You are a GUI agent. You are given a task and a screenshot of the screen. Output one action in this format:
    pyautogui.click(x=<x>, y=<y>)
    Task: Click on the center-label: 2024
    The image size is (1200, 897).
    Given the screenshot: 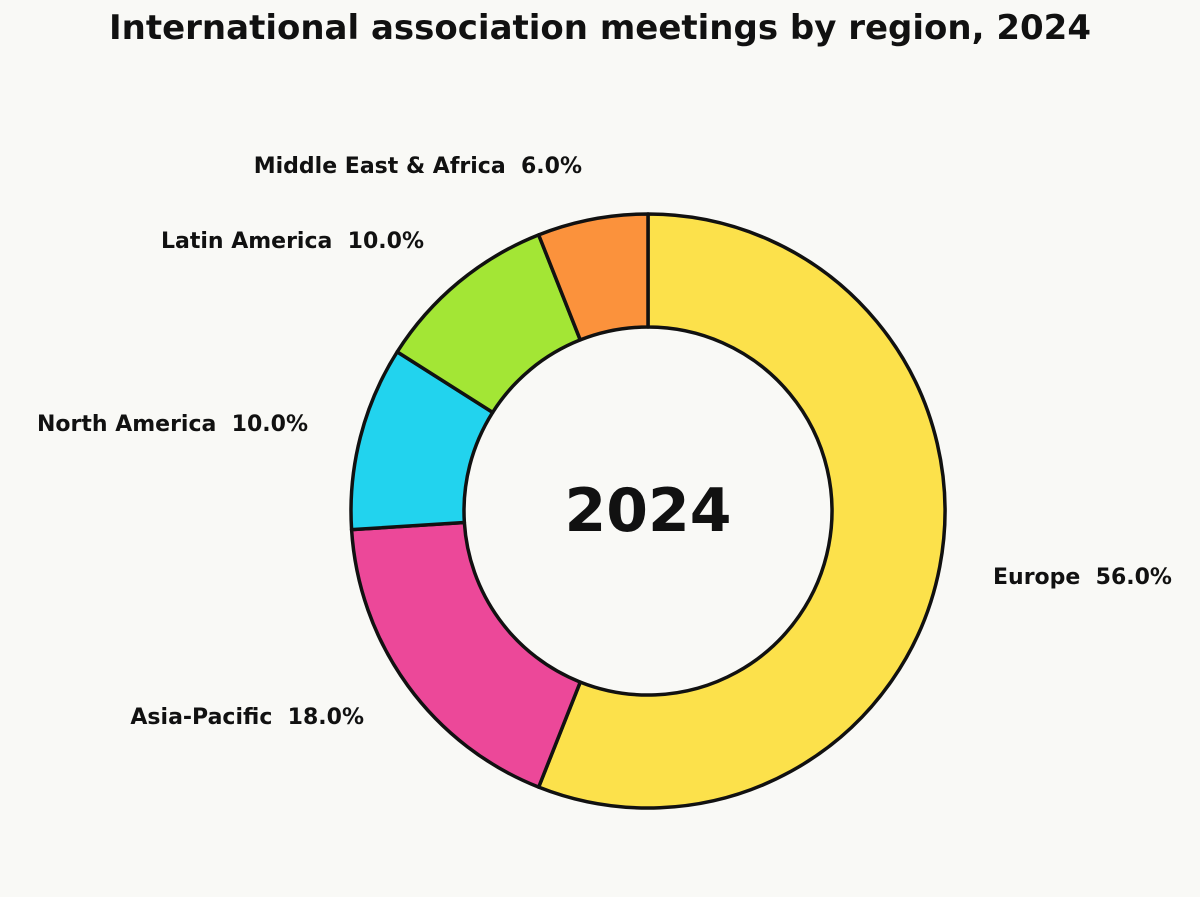 What is the action you would take?
    pyautogui.click(x=648, y=511)
    